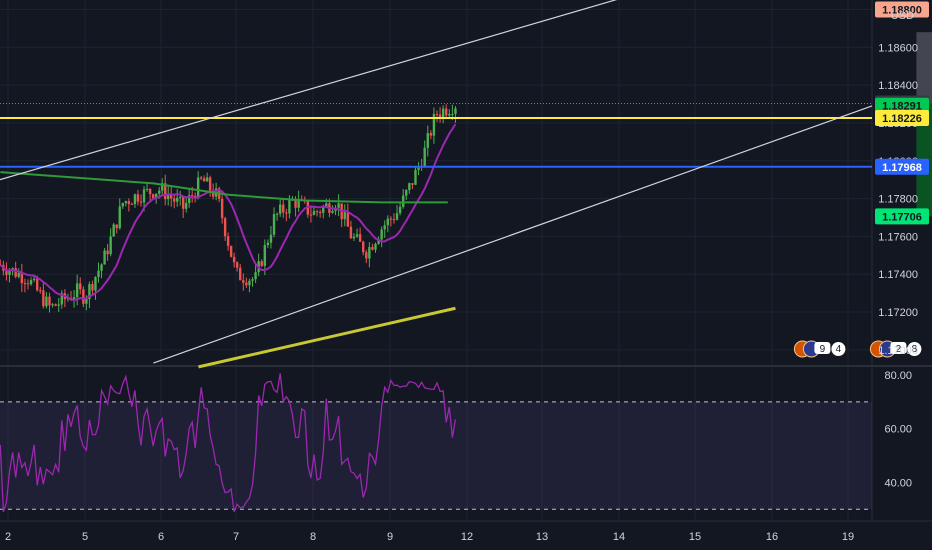 Image resolution: width=932 pixels, height=550 pixels. What do you see at coordinates (898, 237) in the screenshot?
I see `price-tick-label: 1.17600` at bounding box center [898, 237].